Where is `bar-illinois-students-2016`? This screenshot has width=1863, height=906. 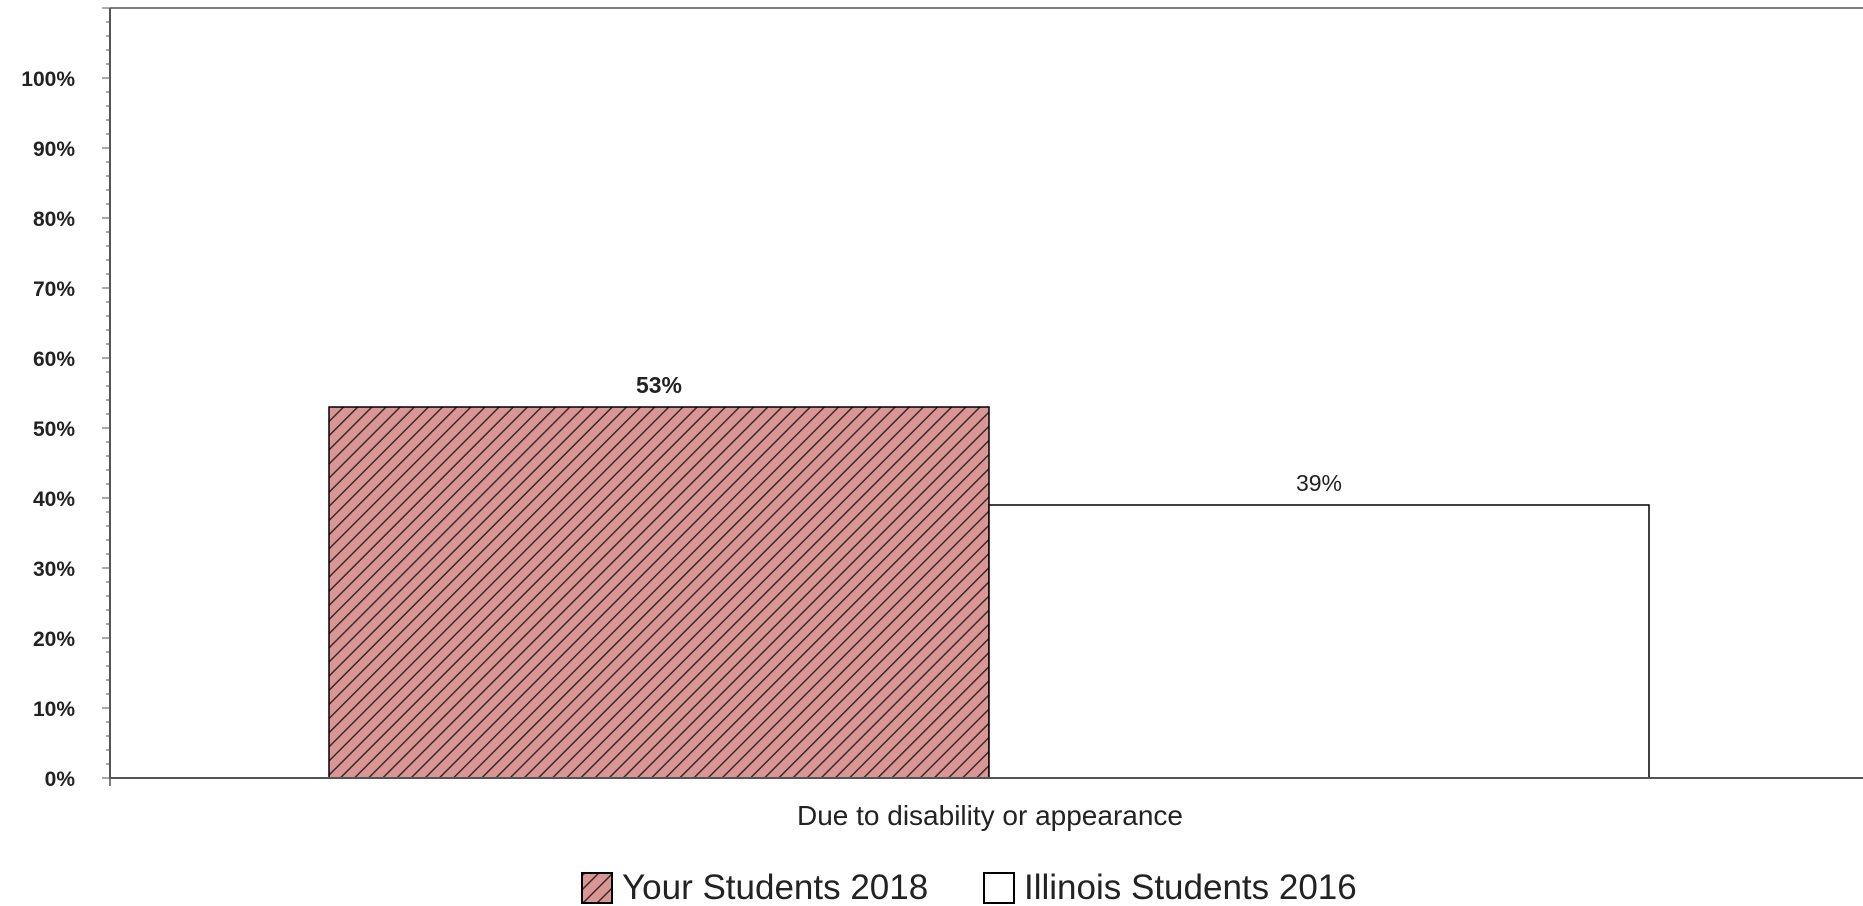 bar-illinois-students-2016 is located at coordinates (1319, 641).